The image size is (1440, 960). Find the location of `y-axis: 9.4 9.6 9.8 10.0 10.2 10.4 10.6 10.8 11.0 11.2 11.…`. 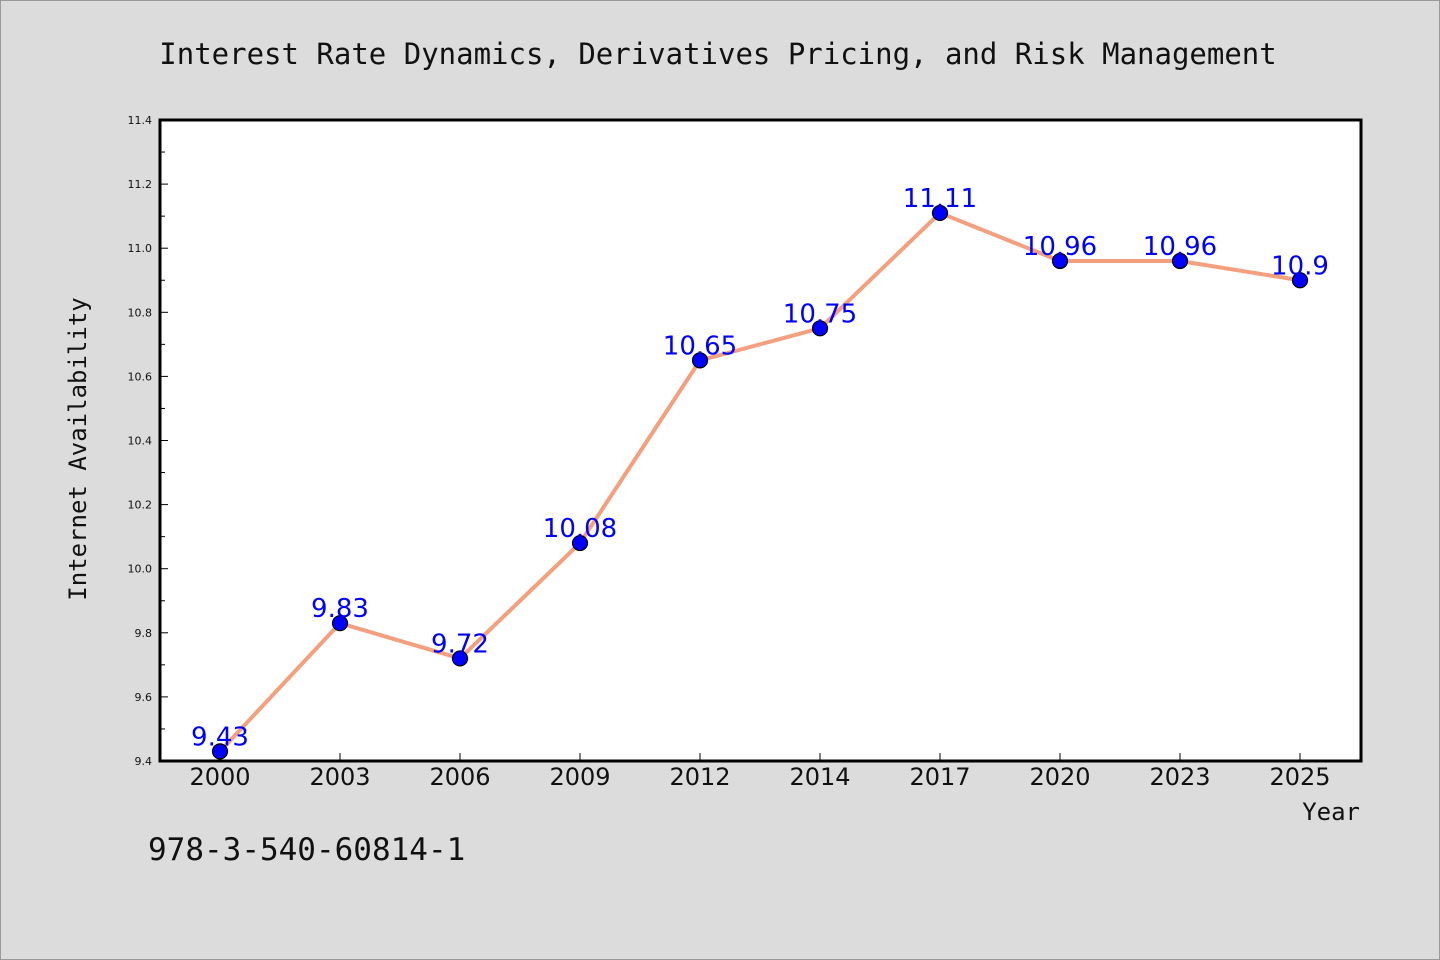

y-axis: 9.4 9.6 9.8 10.0 10.2 10.4 10.6 10.8 11.0 11.2 11.… is located at coordinates (148, 441).